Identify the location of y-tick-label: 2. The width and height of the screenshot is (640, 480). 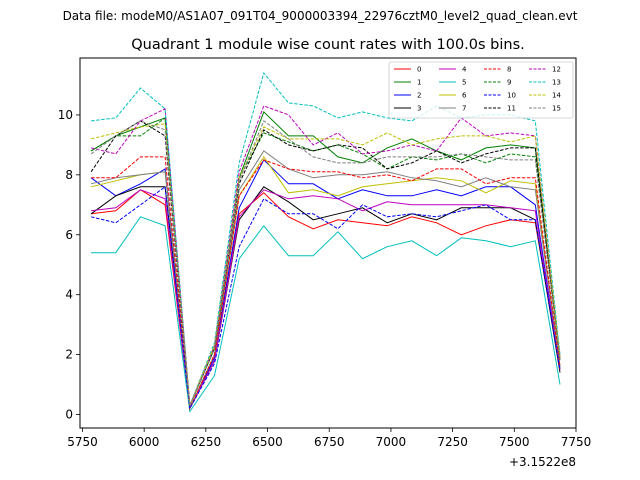
(69, 355).